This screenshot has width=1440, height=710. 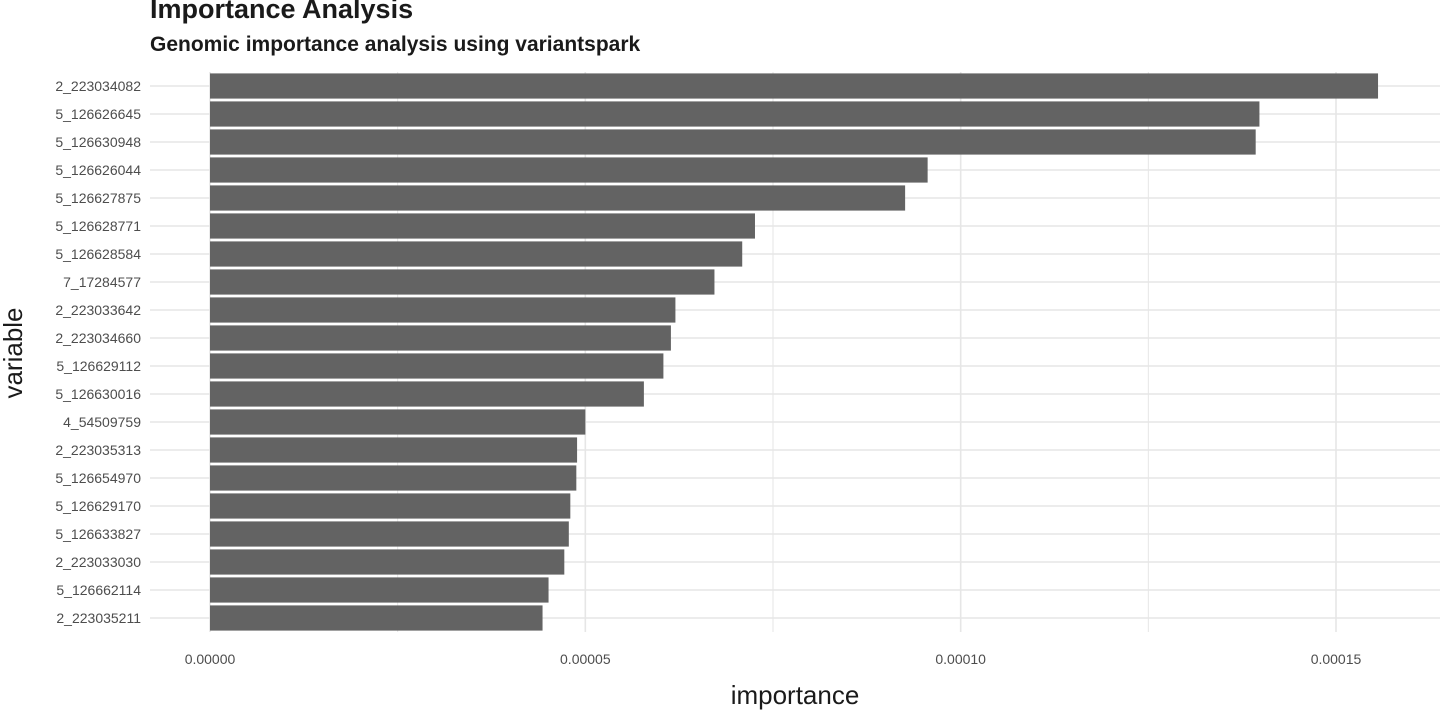 What do you see at coordinates (1336, 659) in the screenshot?
I see `x-tick-label: 0.00015` at bounding box center [1336, 659].